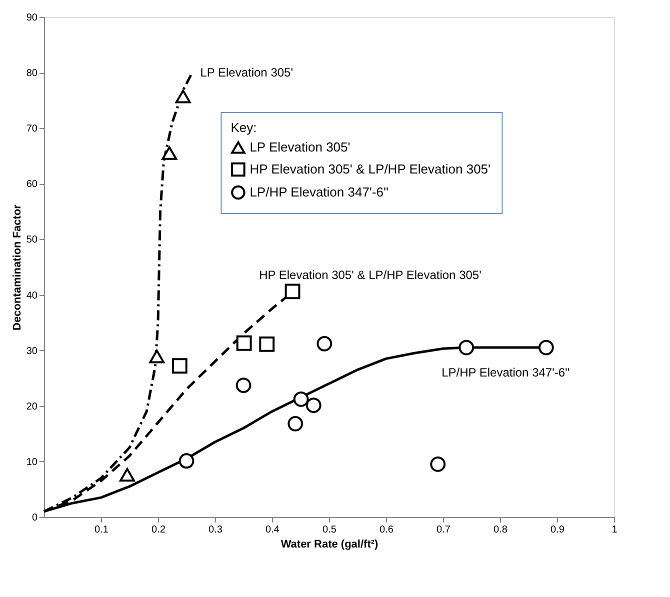 Image resolution: width=670 pixels, height=597 pixels. What do you see at coordinates (300, 147) in the screenshot?
I see `legend-label: LP Elevation 305'` at bounding box center [300, 147].